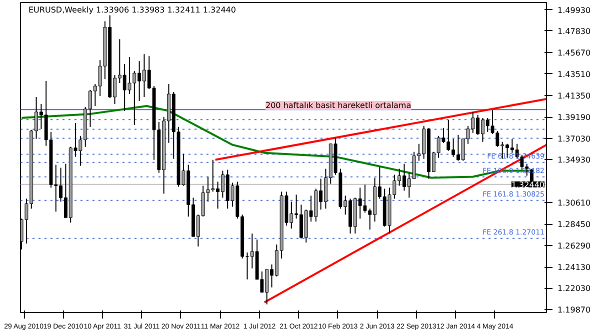  I want to click on y-tick-label: 1.49930, so click(574, 10).